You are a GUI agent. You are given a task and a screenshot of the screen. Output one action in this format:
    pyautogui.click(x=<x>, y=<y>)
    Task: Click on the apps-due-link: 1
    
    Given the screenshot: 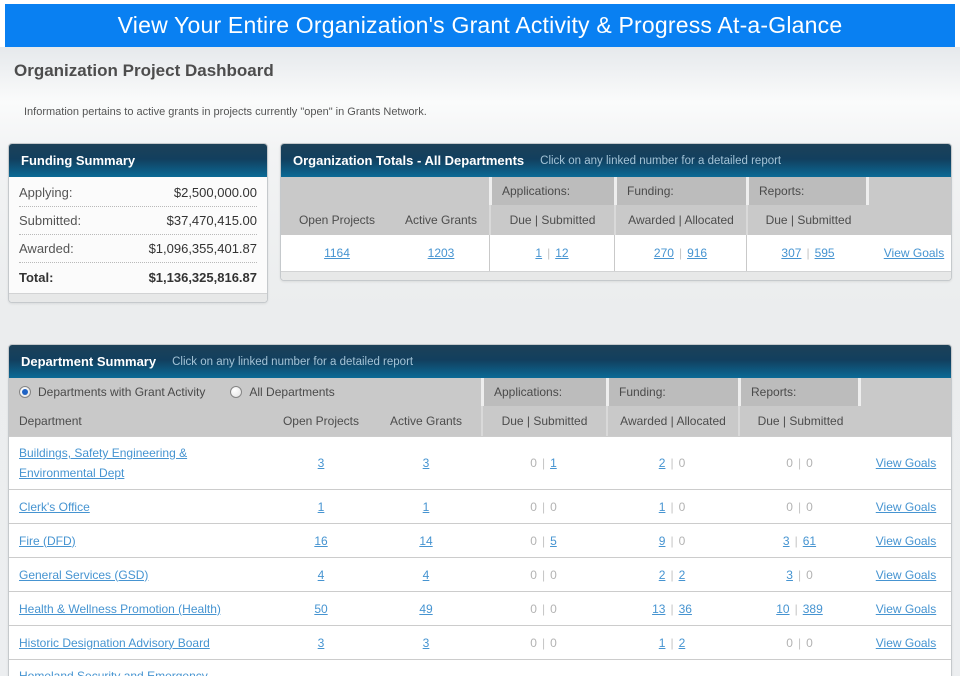 What is the action you would take?
    pyautogui.click(x=539, y=253)
    